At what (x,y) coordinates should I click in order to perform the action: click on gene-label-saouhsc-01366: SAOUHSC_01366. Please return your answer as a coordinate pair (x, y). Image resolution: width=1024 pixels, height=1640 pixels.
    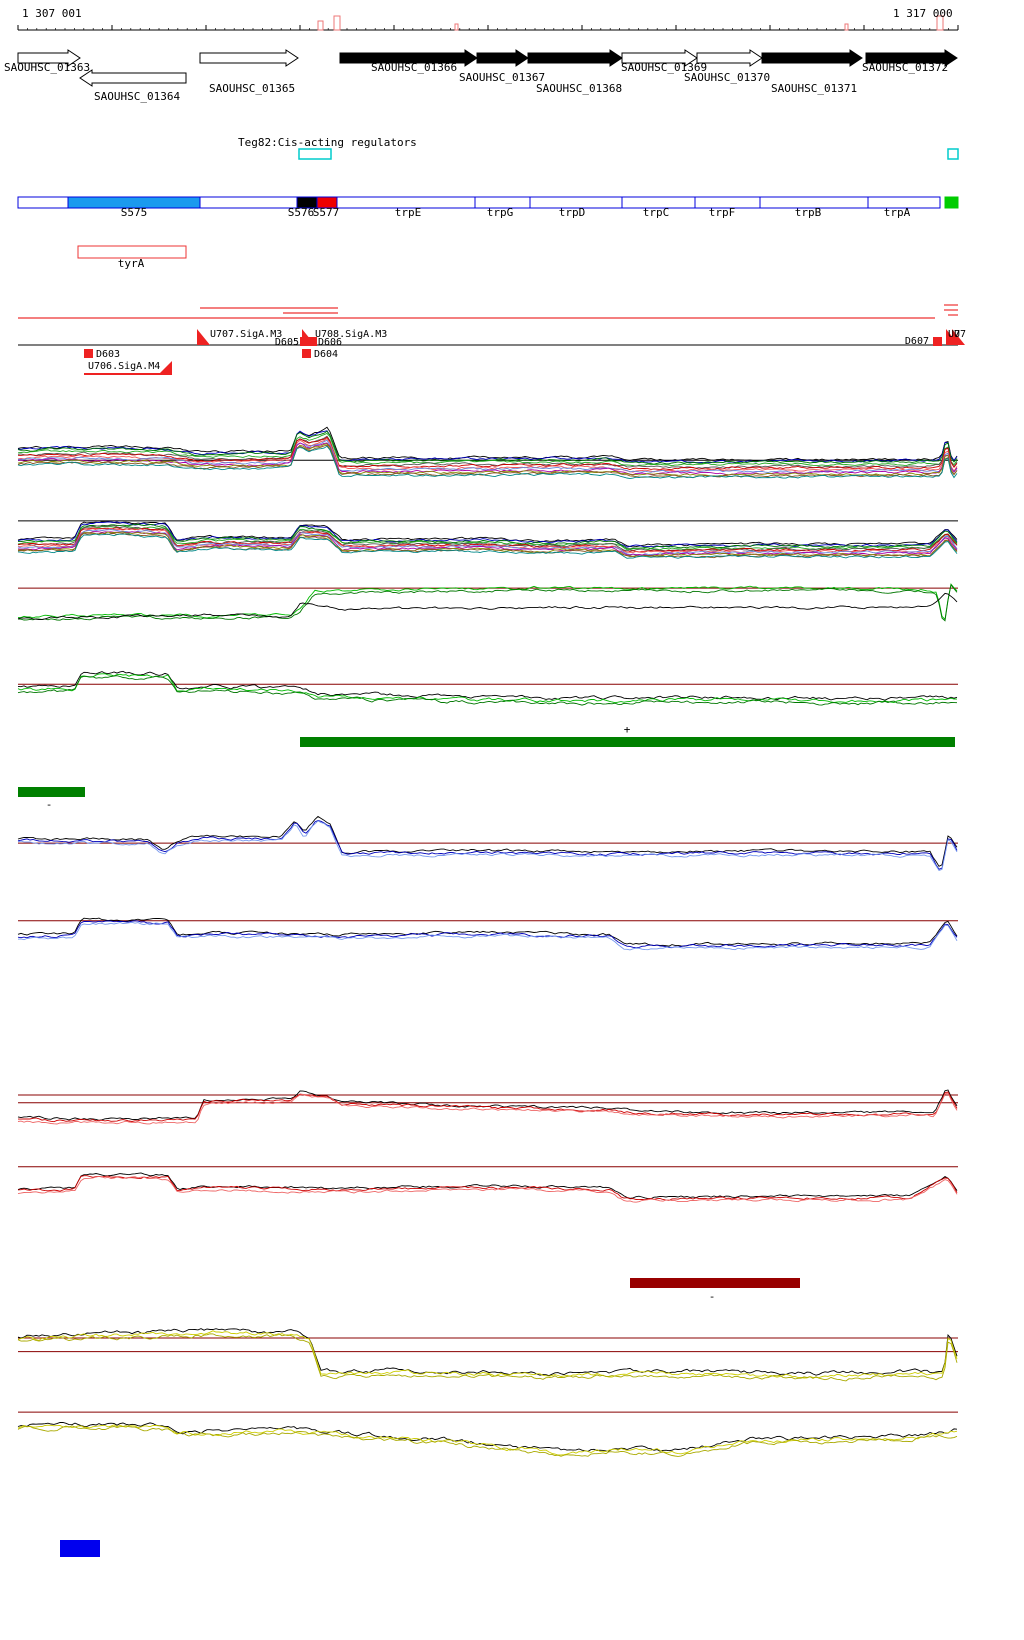
    Looking at the image, I should click on (414, 67).